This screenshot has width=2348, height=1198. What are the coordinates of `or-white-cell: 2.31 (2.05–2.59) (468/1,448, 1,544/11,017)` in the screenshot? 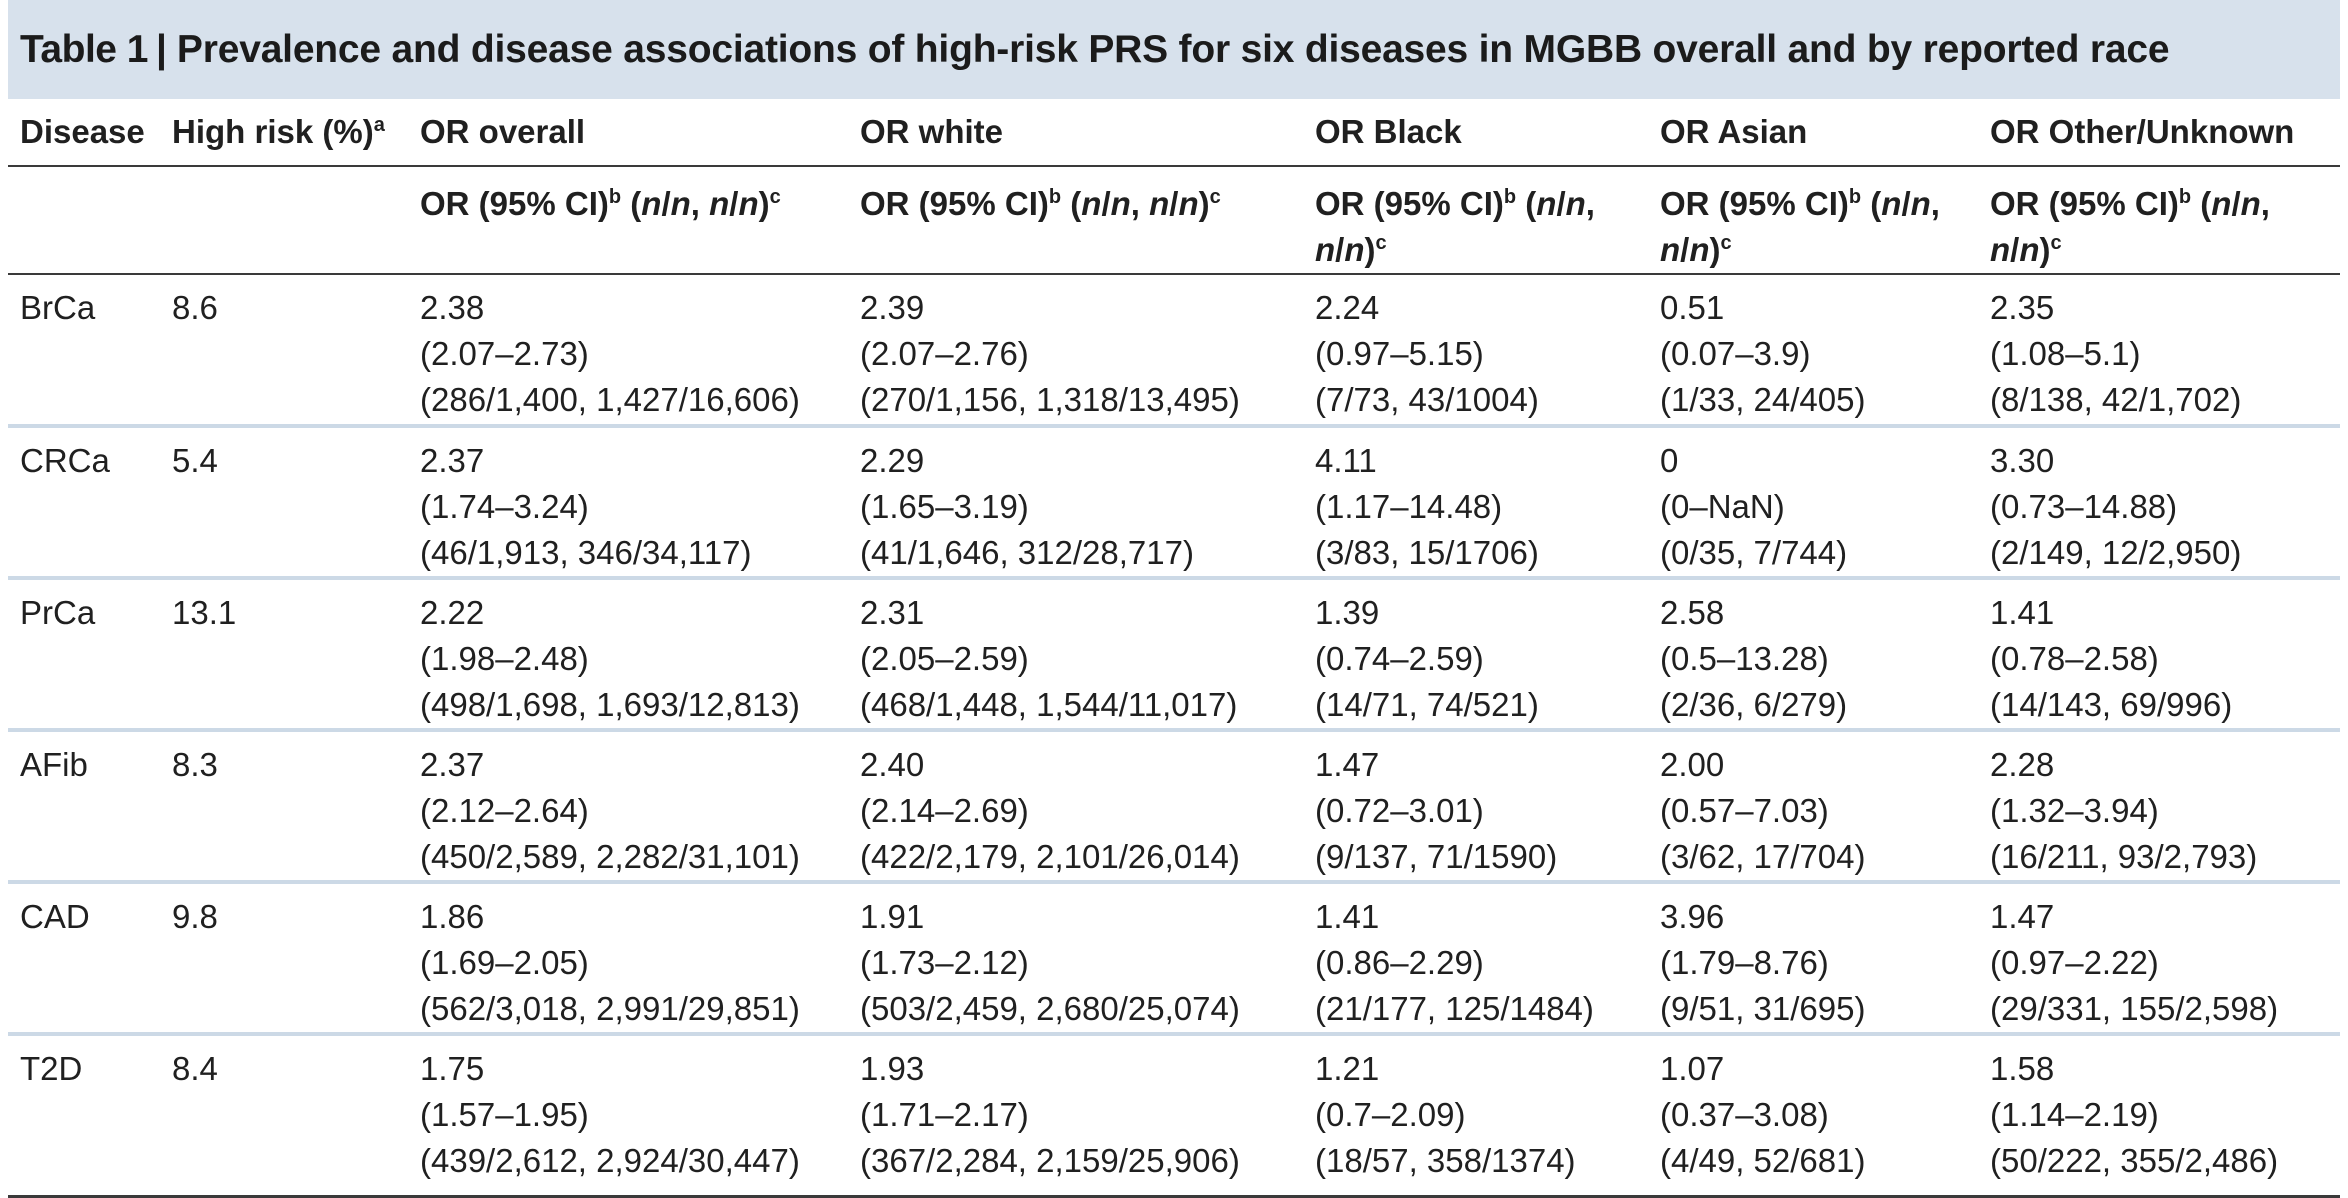 It's located at (1075, 655).